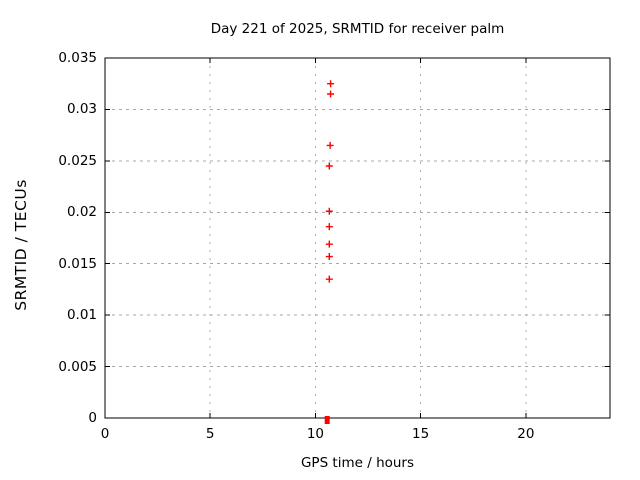  Describe the element at coordinates (105, 434) in the screenshot. I see `x-tick-label: 0` at that location.